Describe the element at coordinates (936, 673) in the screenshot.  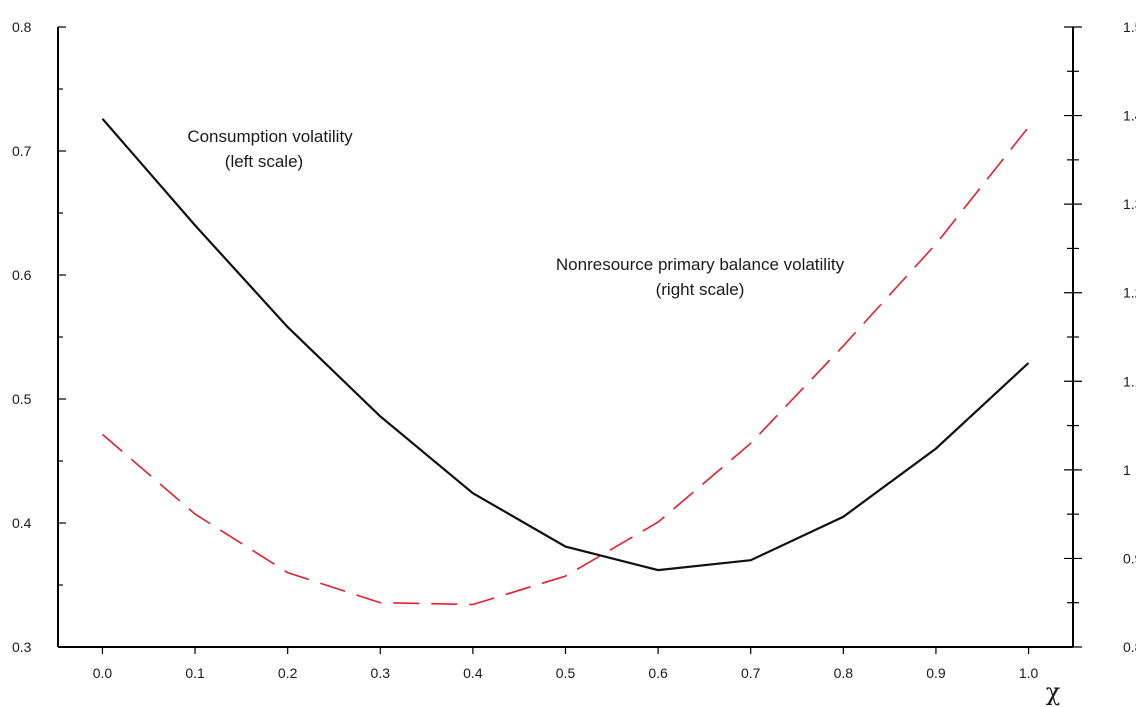
I see `x-axis-tick-label: 0.9` at that location.